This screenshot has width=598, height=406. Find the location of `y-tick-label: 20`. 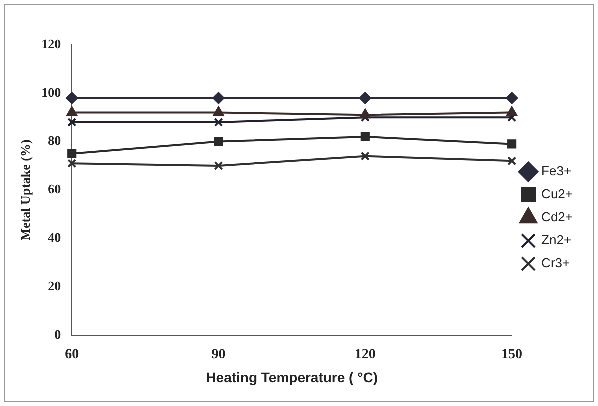

y-tick-label: 20 is located at coordinates (55, 286).